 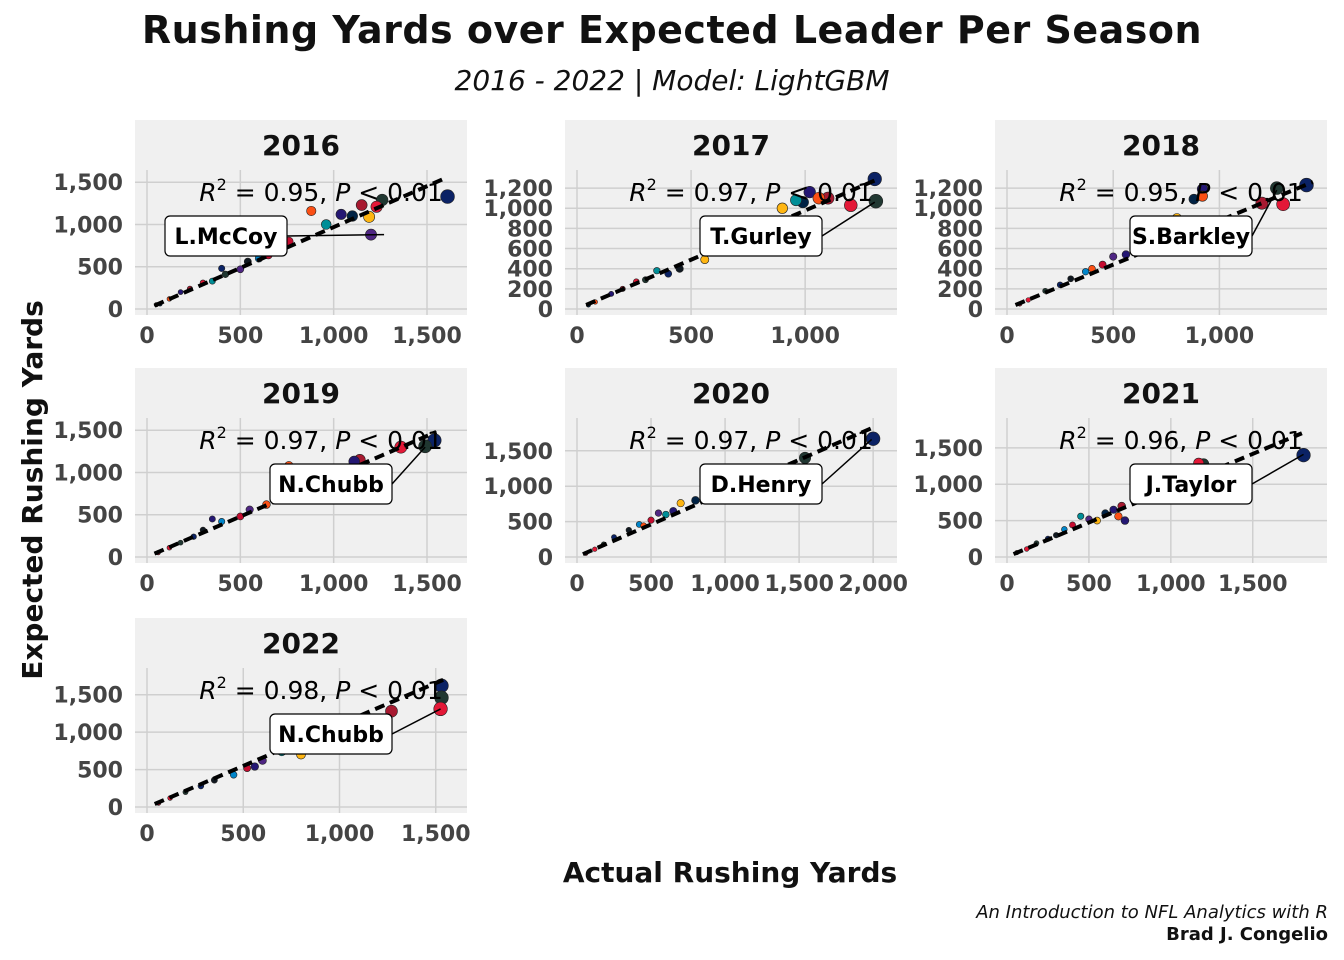 I want to click on facet-title: 2020, so click(x=731, y=393).